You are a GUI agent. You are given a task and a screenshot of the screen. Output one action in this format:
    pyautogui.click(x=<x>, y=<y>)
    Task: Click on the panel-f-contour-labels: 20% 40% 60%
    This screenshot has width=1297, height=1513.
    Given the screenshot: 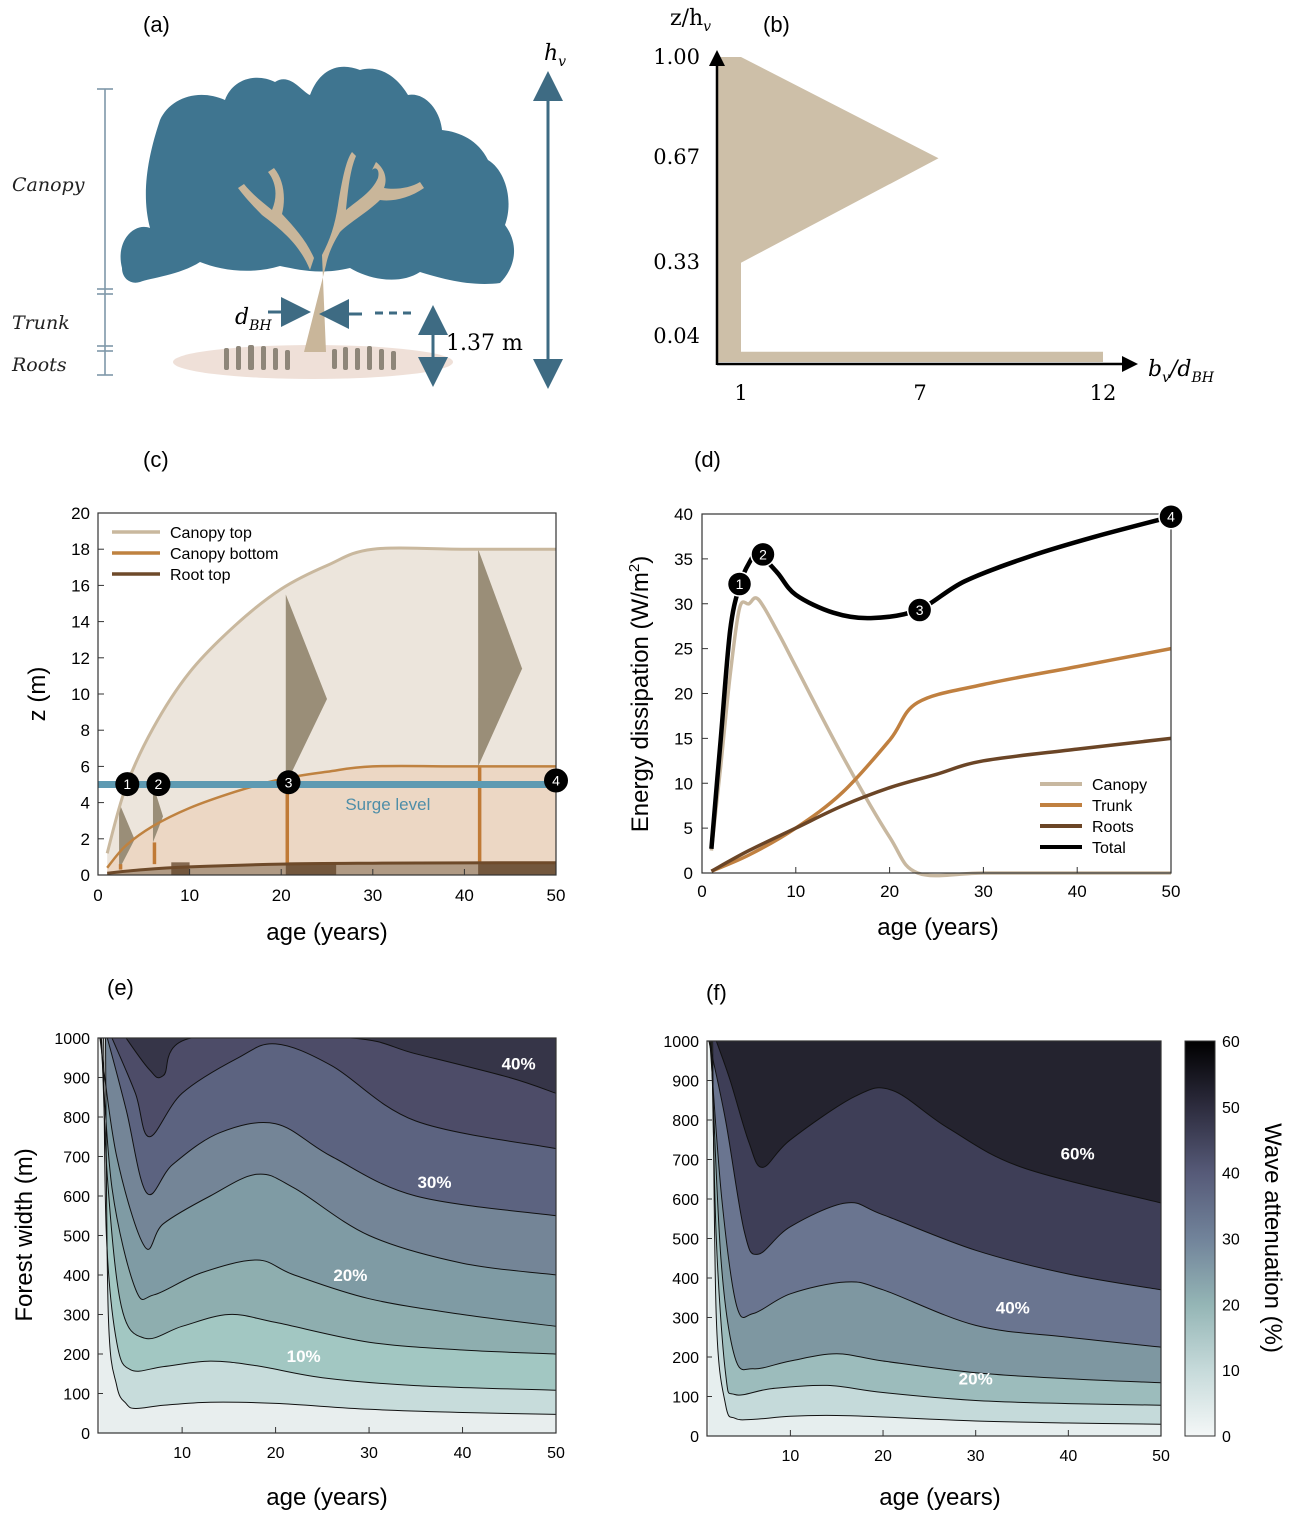 What is the action you would take?
    pyautogui.click(x=1027, y=1267)
    